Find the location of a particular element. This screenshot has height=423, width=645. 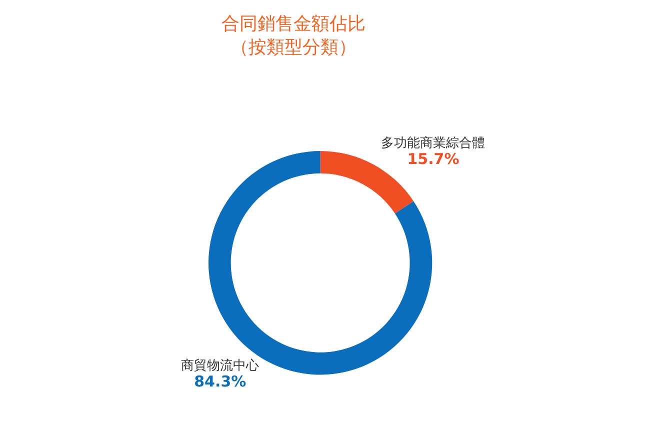

data-label: 84.3% is located at coordinates (220, 381).